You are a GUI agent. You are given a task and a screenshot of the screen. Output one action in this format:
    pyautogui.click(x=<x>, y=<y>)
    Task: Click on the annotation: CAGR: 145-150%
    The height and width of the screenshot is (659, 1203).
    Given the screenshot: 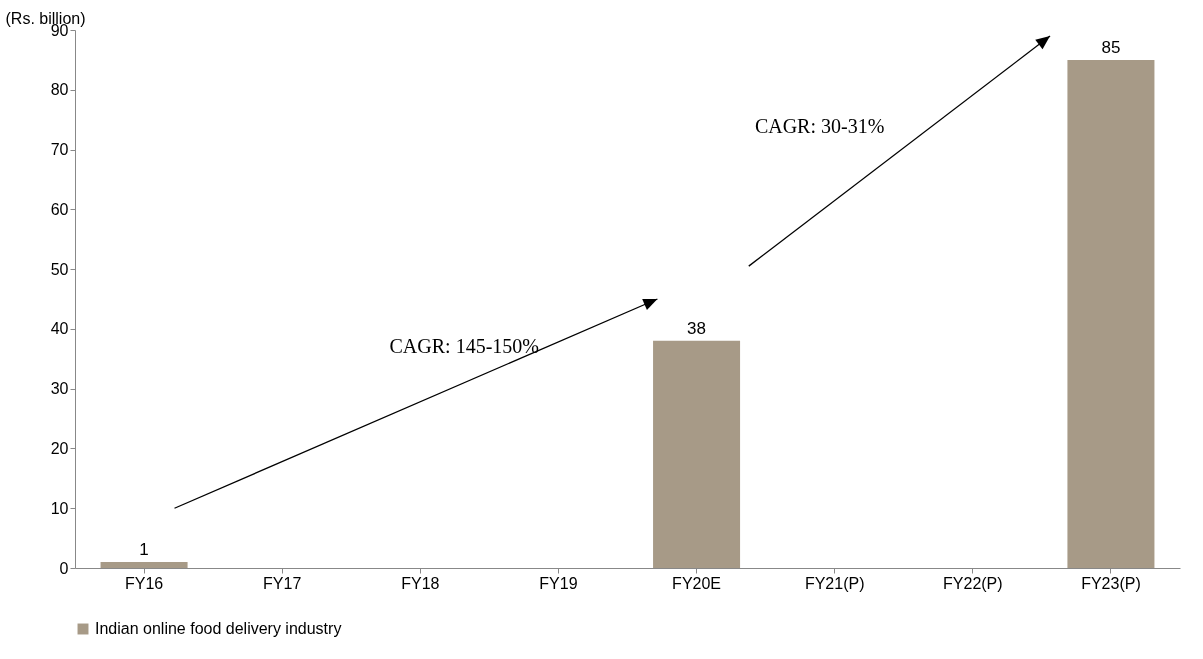 What is the action you would take?
    pyautogui.click(x=464, y=345)
    